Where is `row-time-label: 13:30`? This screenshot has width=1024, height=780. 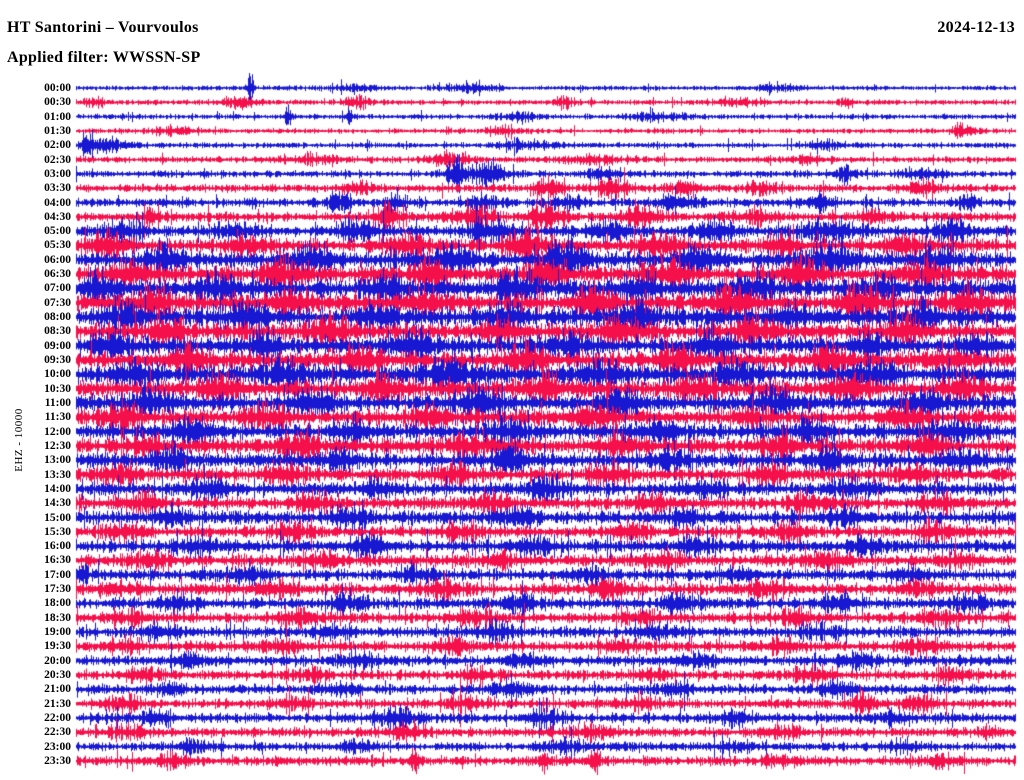 row-time-label: 13:30 is located at coordinates (57, 474).